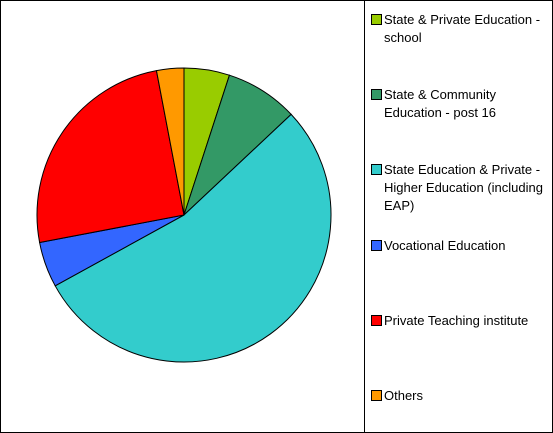 This screenshot has width=553, height=433. I want to click on legend-label: State & Community Education - post 16, so click(440, 103).